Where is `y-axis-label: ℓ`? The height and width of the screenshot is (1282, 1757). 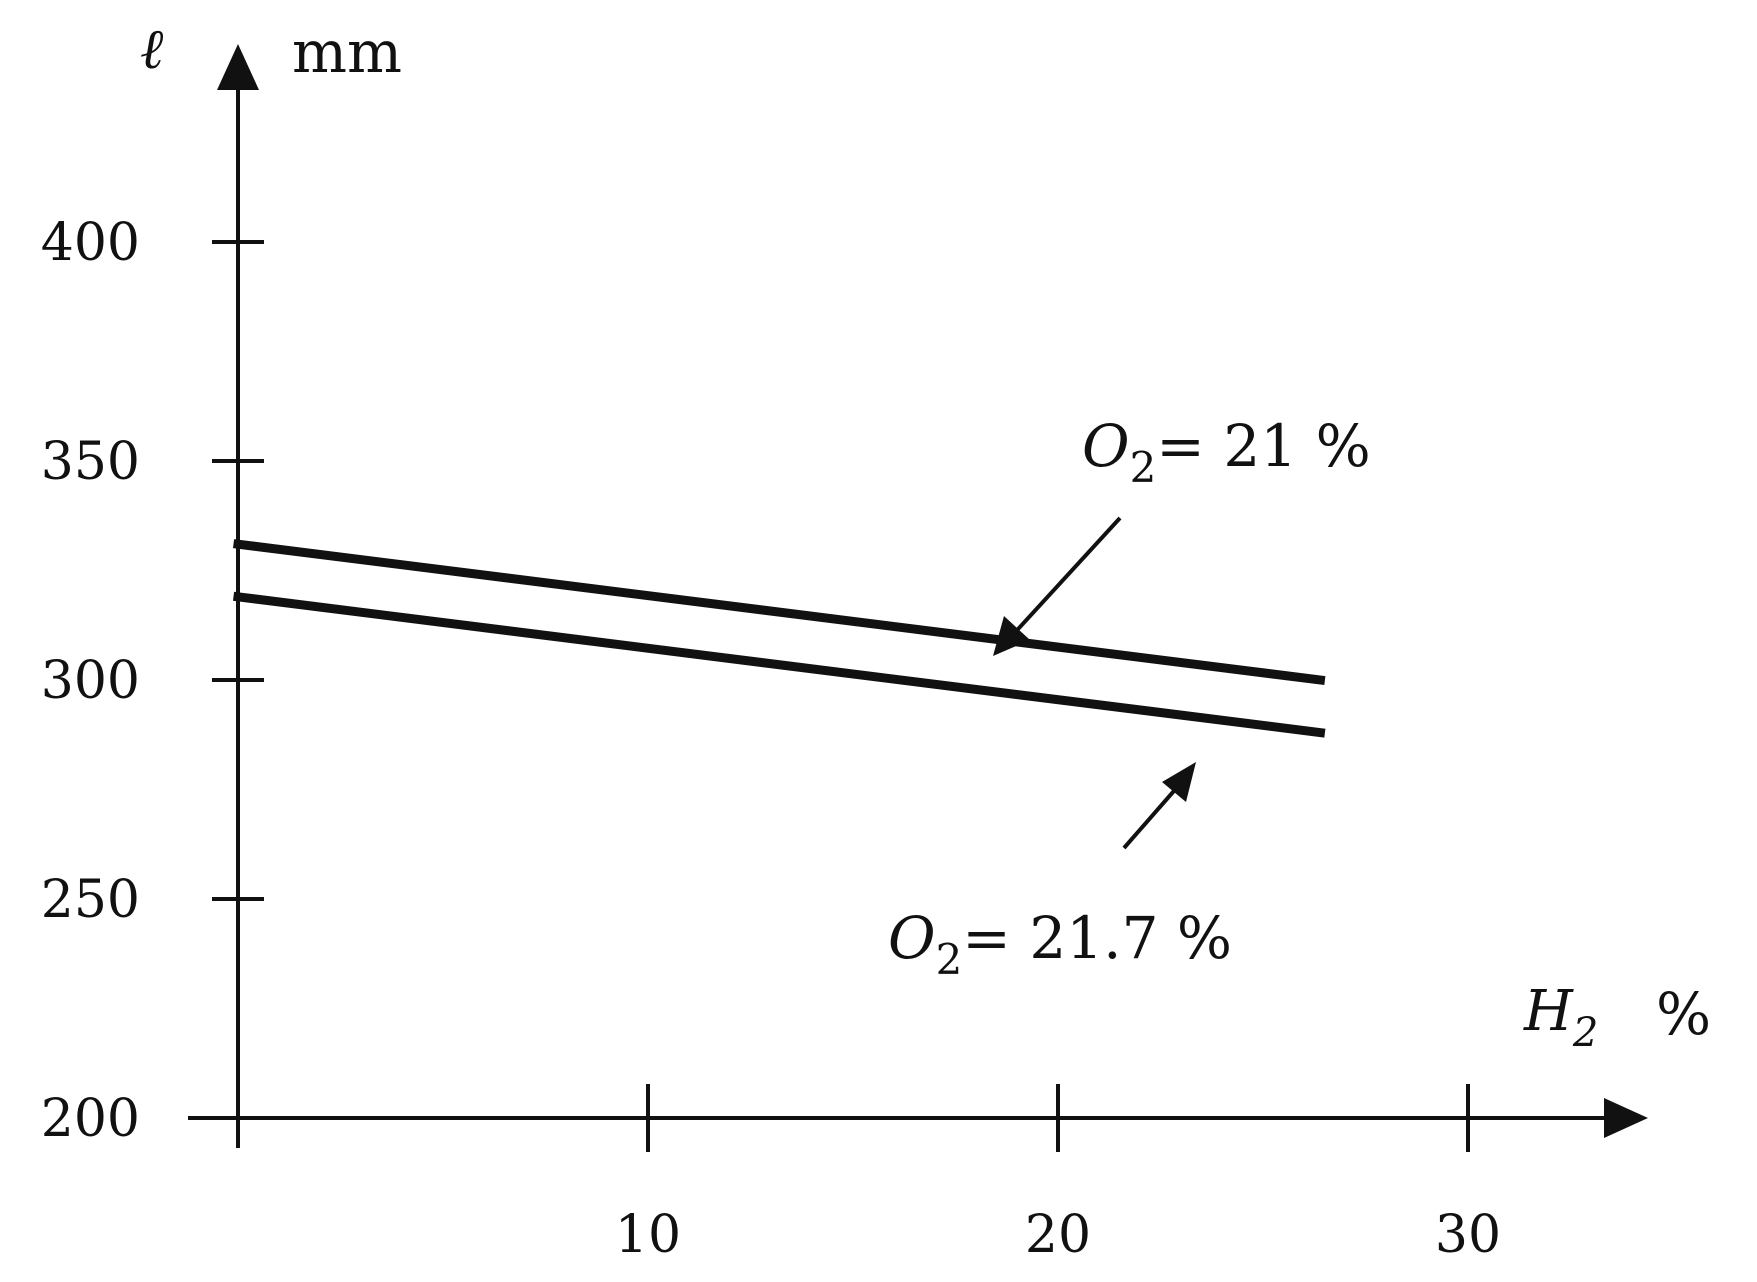 y-axis-label: ℓ is located at coordinates (152, 49).